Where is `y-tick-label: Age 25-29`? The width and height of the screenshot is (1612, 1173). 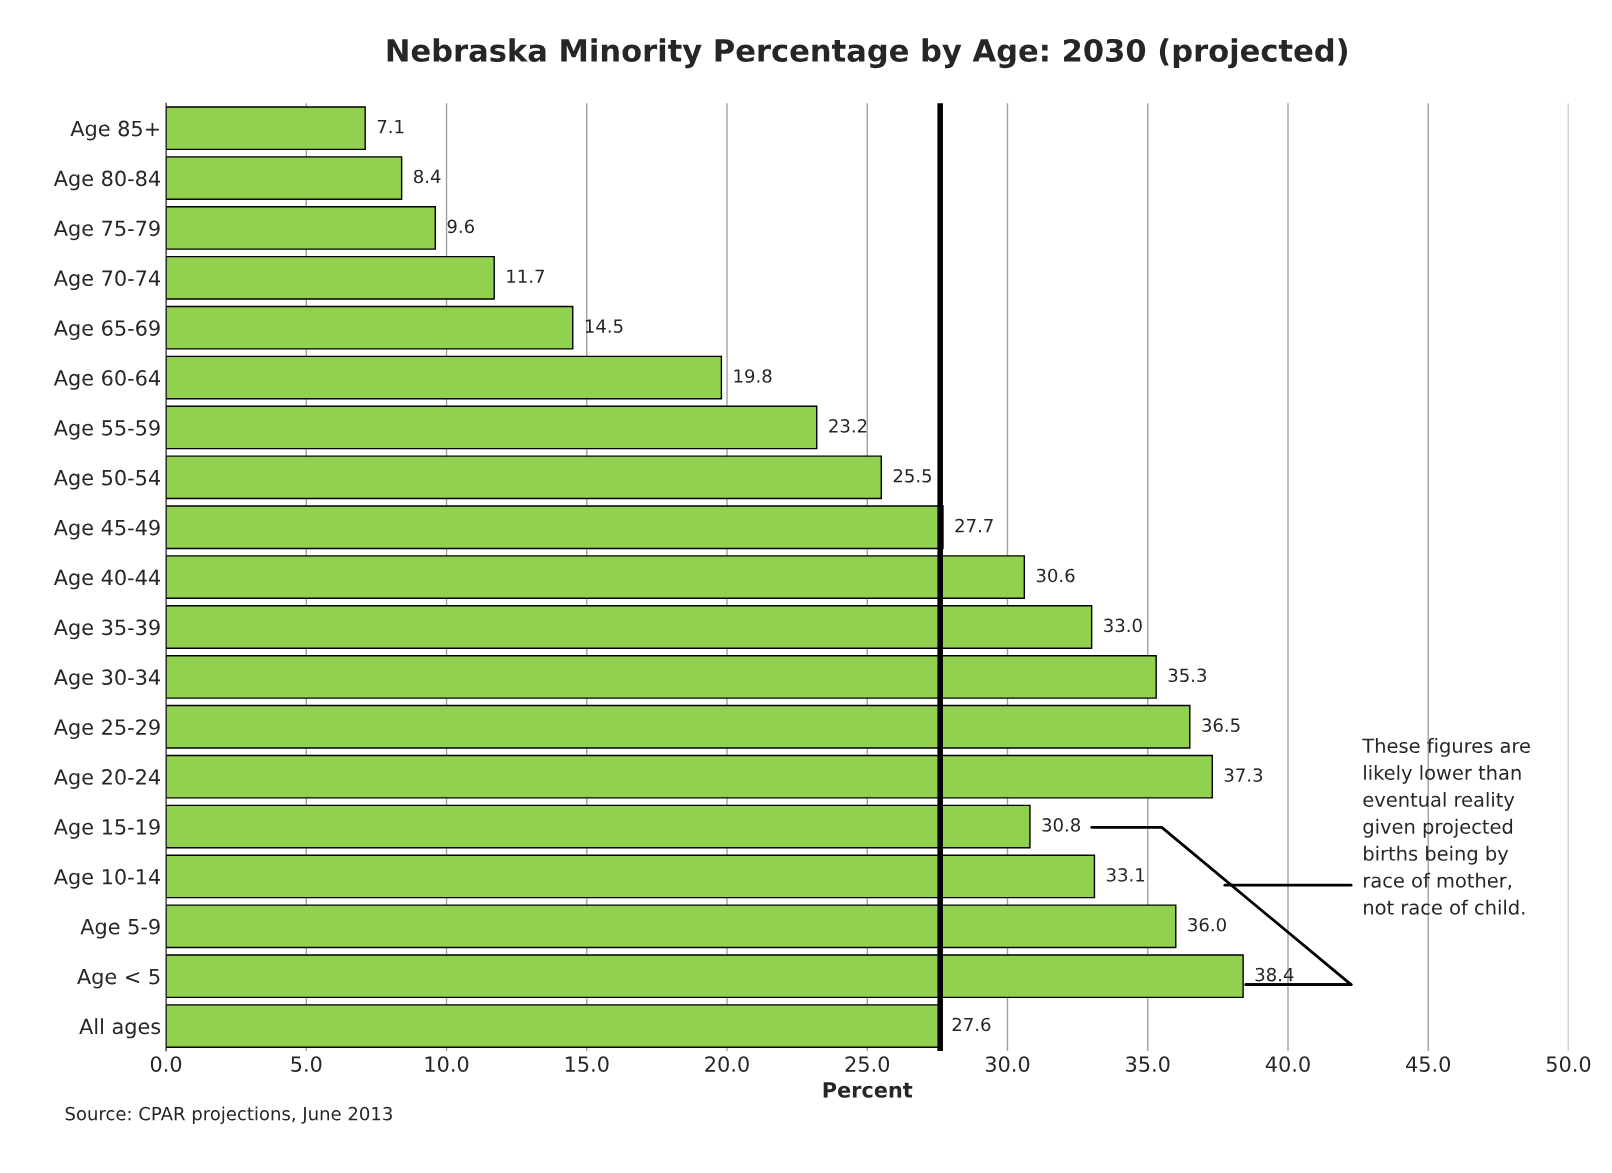
y-tick-label: Age 25-29 is located at coordinates (106, 729).